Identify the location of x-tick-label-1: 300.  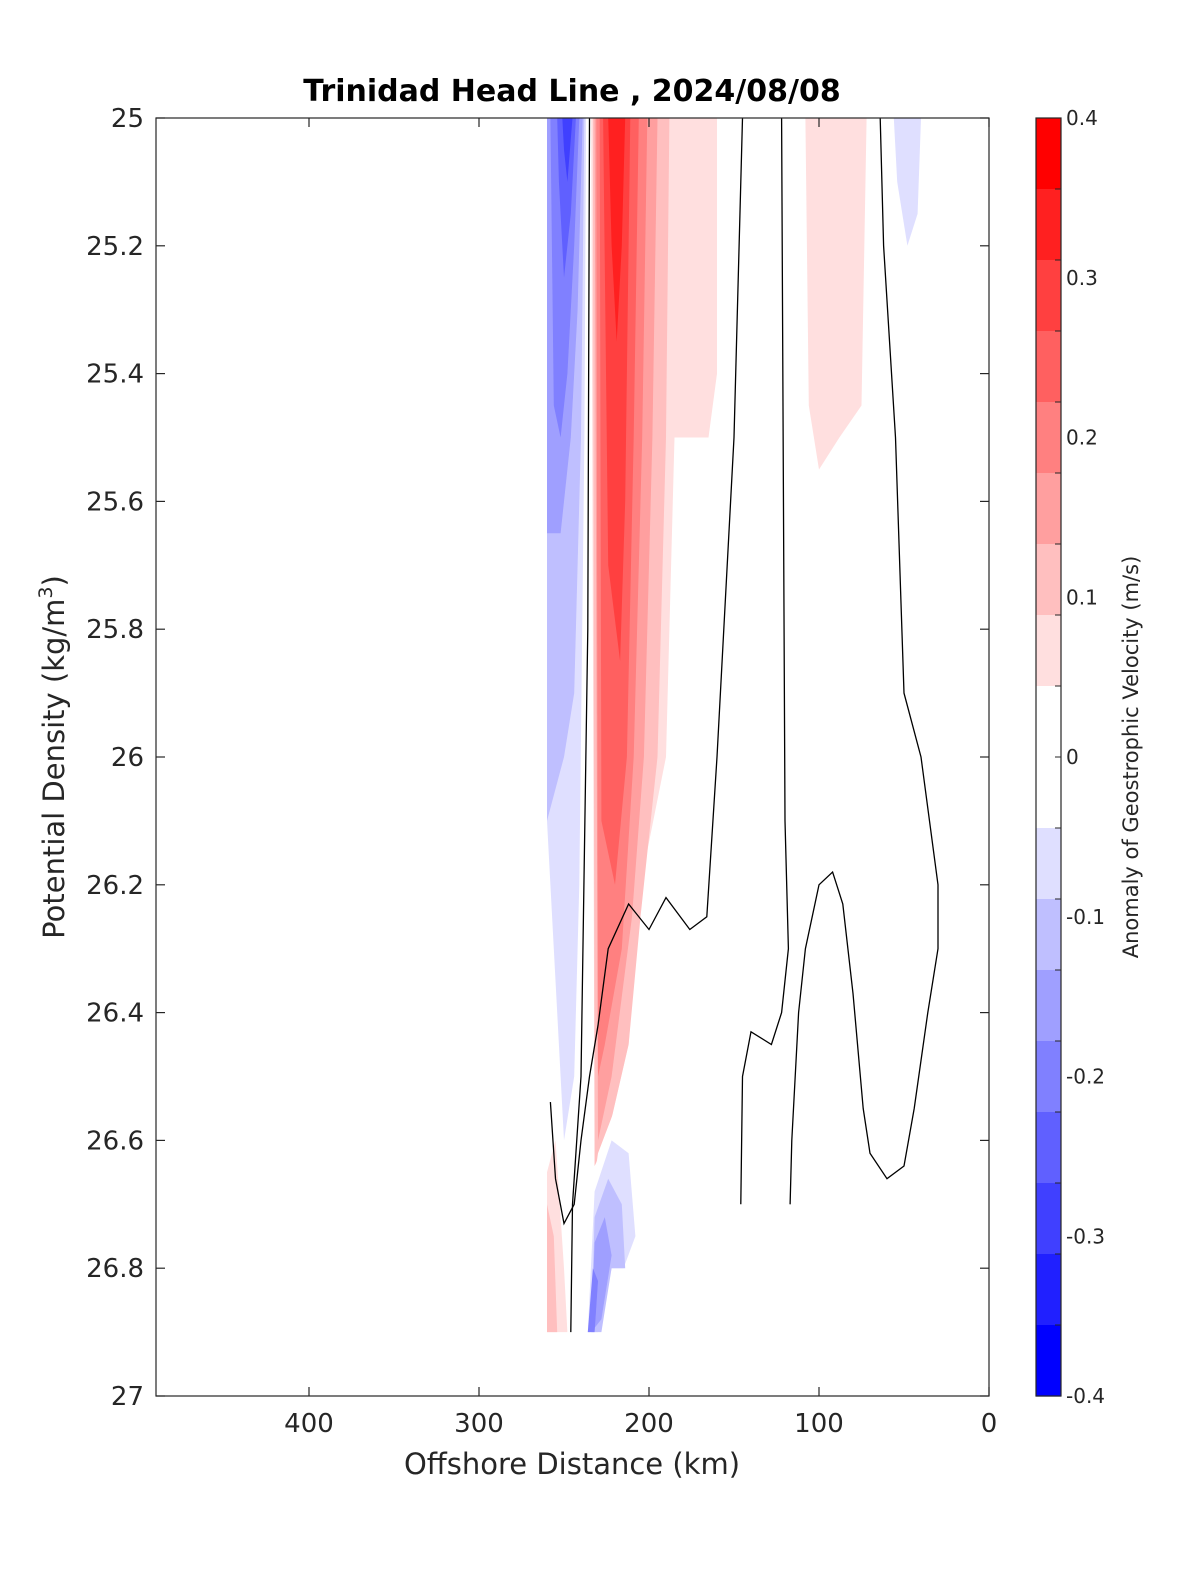
(479, 1424).